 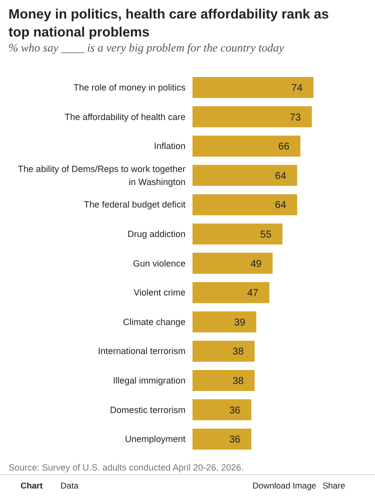 What do you see at coordinates (284, 485) in the screenshot?
I see `text: Download Image` at bounding box center [284, 485].